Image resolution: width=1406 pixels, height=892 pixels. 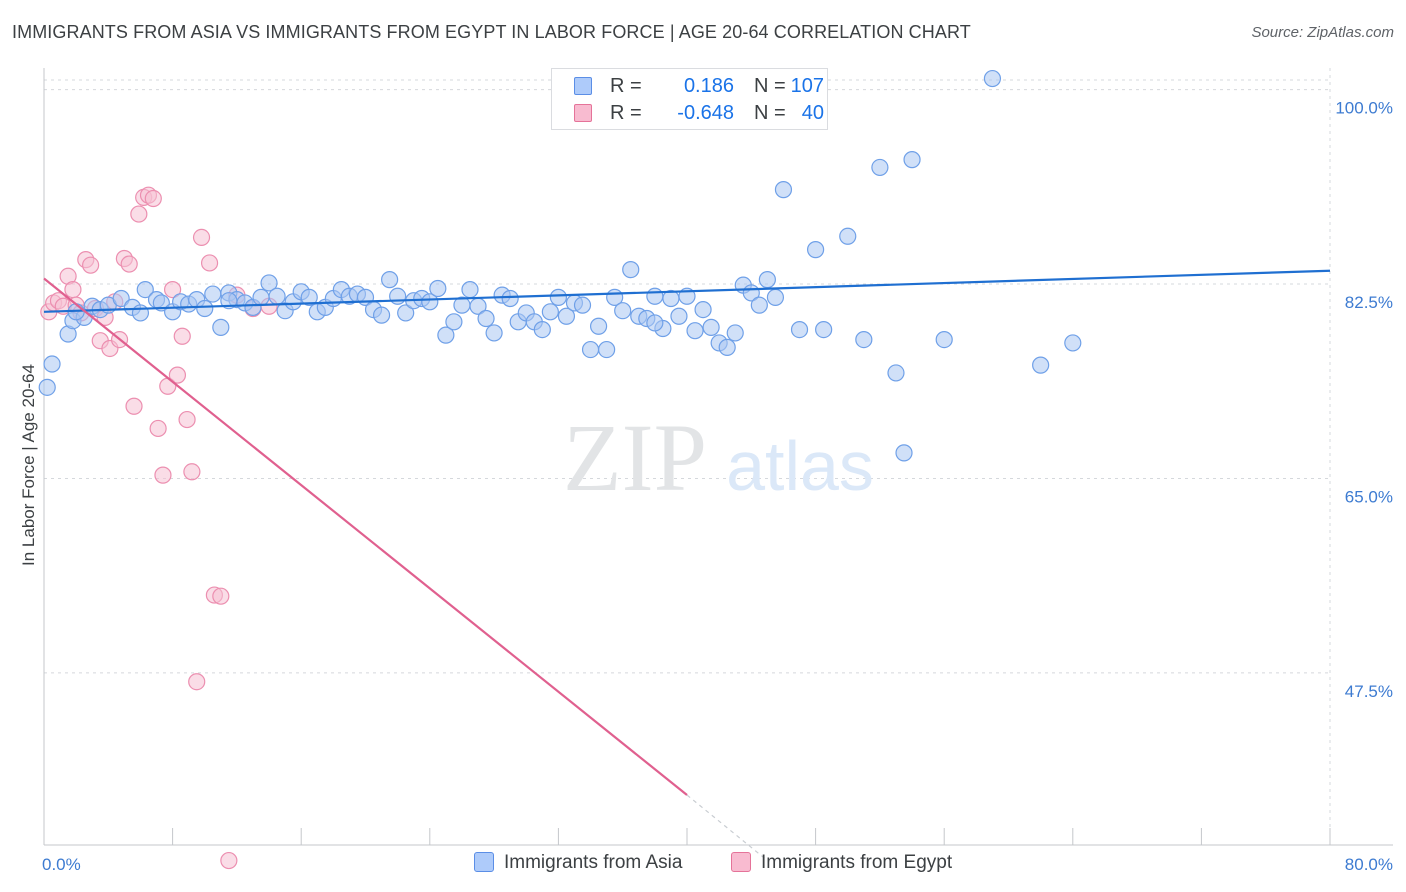 What do you see at coordinates (1369, 864) in the screenshot?
I see `x-tick-label: 80.0%` at bounding box center [1369, 864].